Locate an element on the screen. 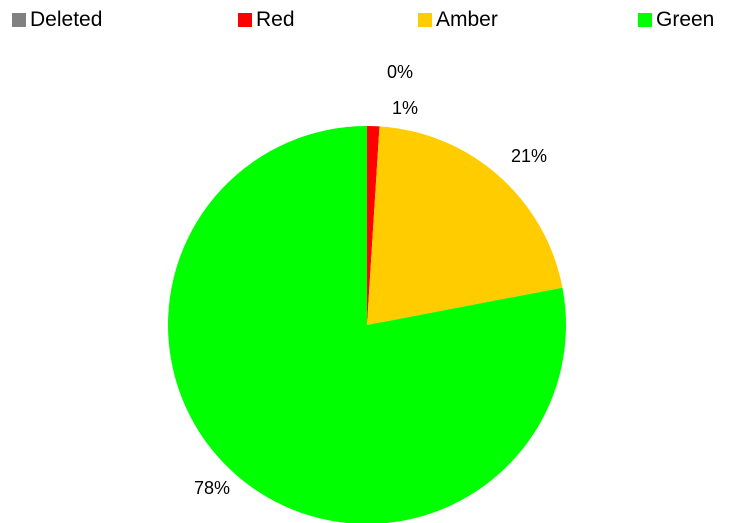 The height and width of the screenshot is (523, 729). legend-swatch-red is located at coordinates (245, 20).